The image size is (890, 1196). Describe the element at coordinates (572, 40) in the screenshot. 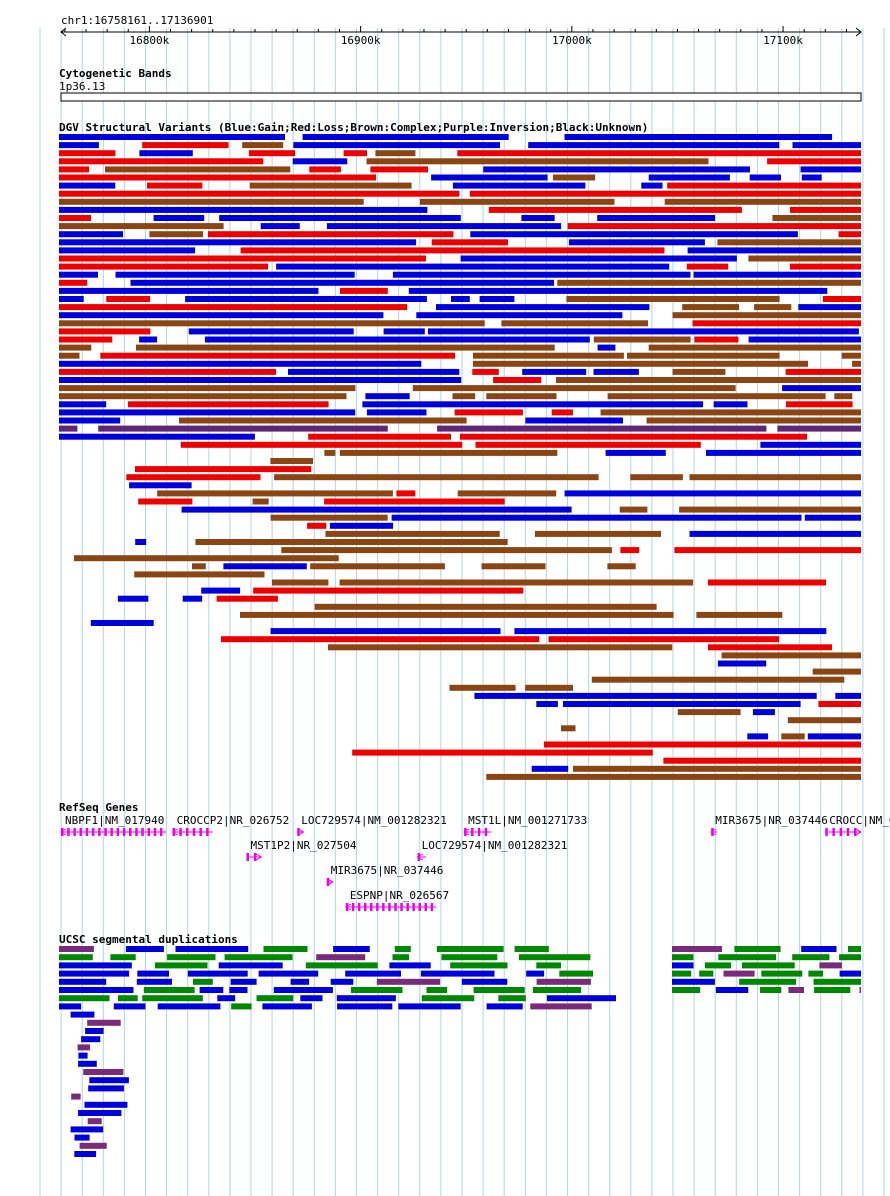

I see `ruler-tick-label: 17000k` at that location.